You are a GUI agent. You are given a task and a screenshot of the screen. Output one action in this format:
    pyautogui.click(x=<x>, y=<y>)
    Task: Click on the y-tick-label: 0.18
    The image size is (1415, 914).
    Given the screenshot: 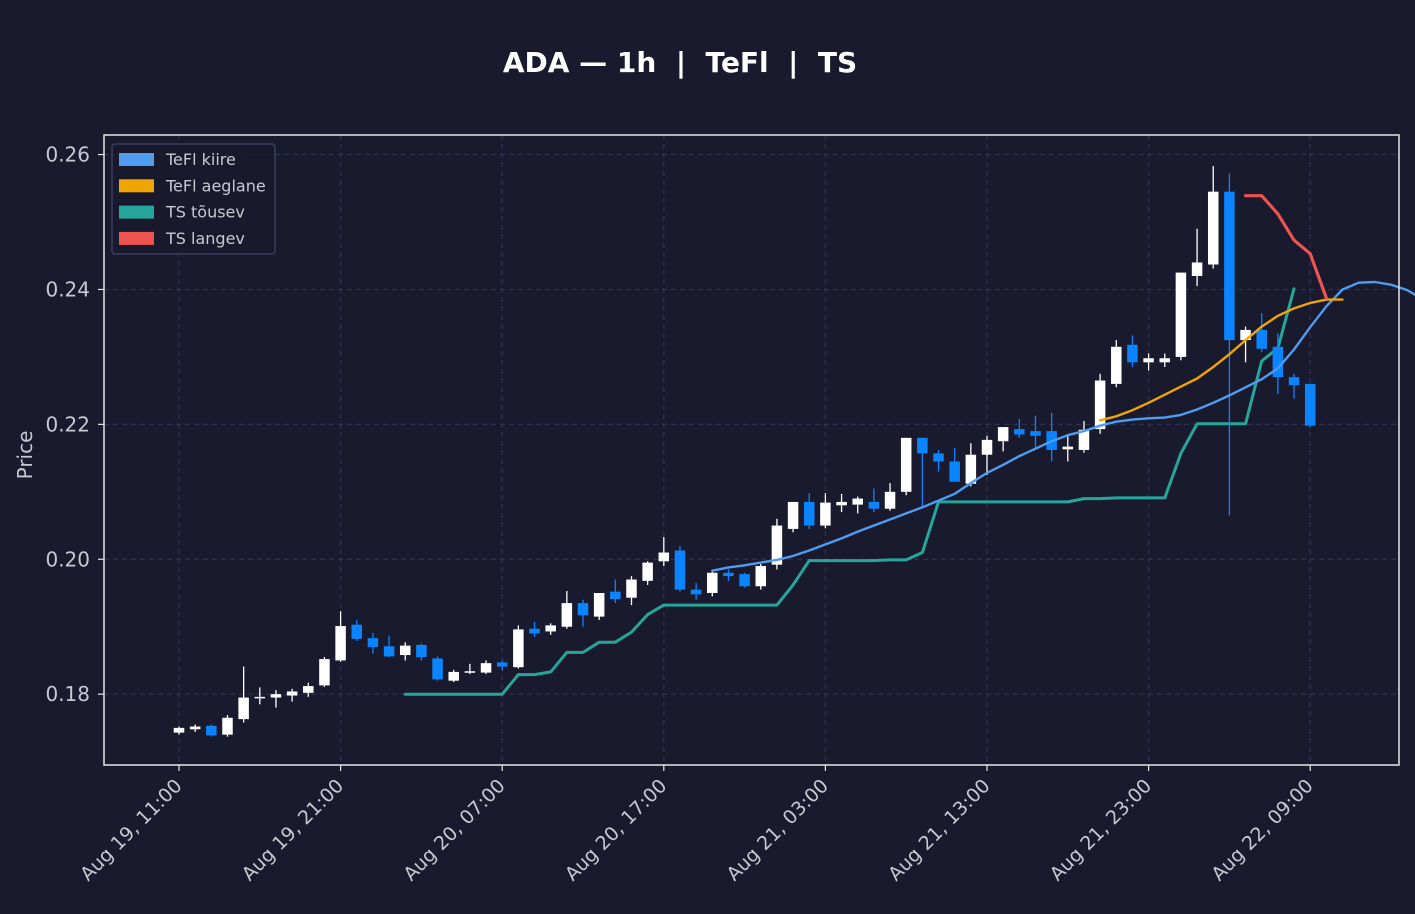 What is the action you would take?
    pyautogui.click(x=67, y=694)
    